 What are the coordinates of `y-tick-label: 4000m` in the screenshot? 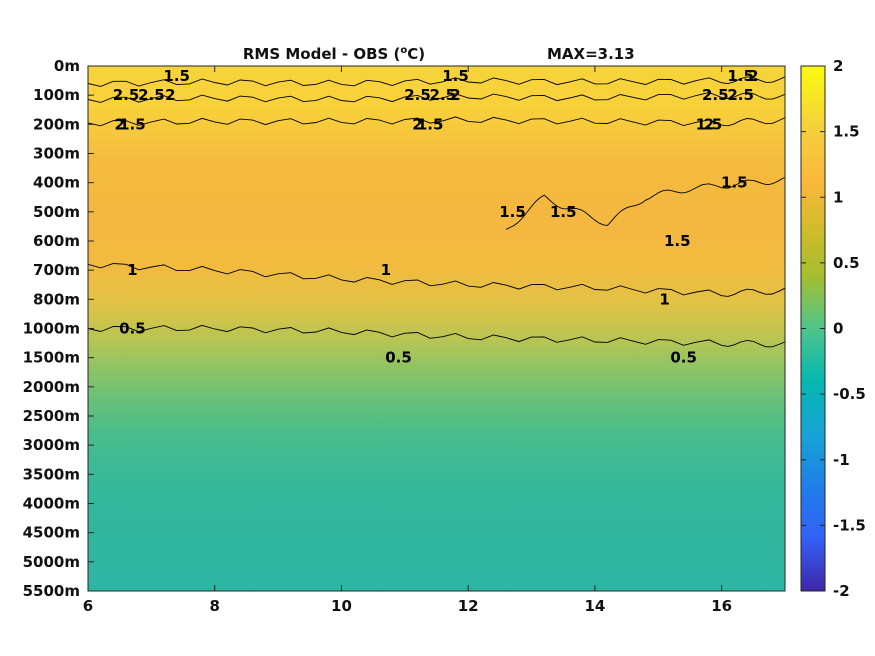 It's located at (51, 504).